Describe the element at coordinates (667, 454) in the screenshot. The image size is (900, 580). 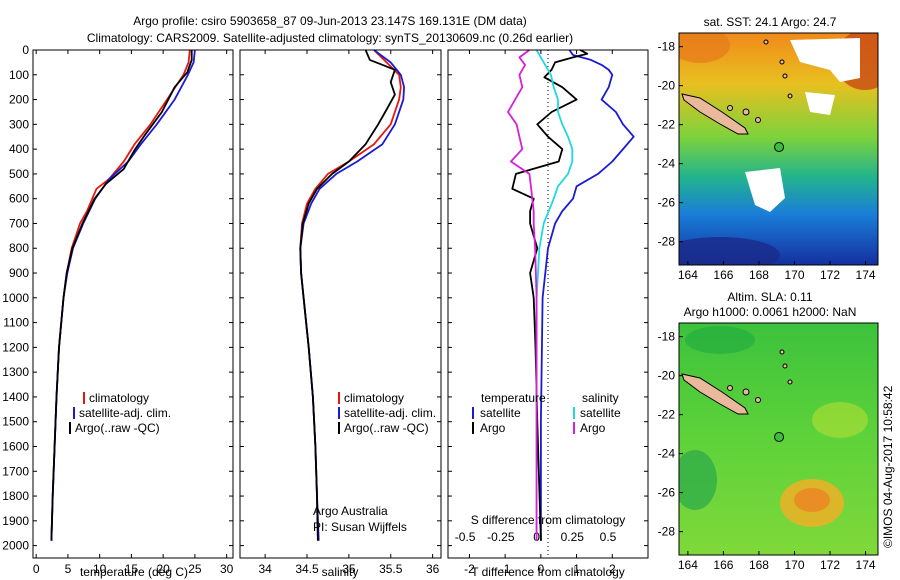
I see `lat-tick-label: -24` at that location.